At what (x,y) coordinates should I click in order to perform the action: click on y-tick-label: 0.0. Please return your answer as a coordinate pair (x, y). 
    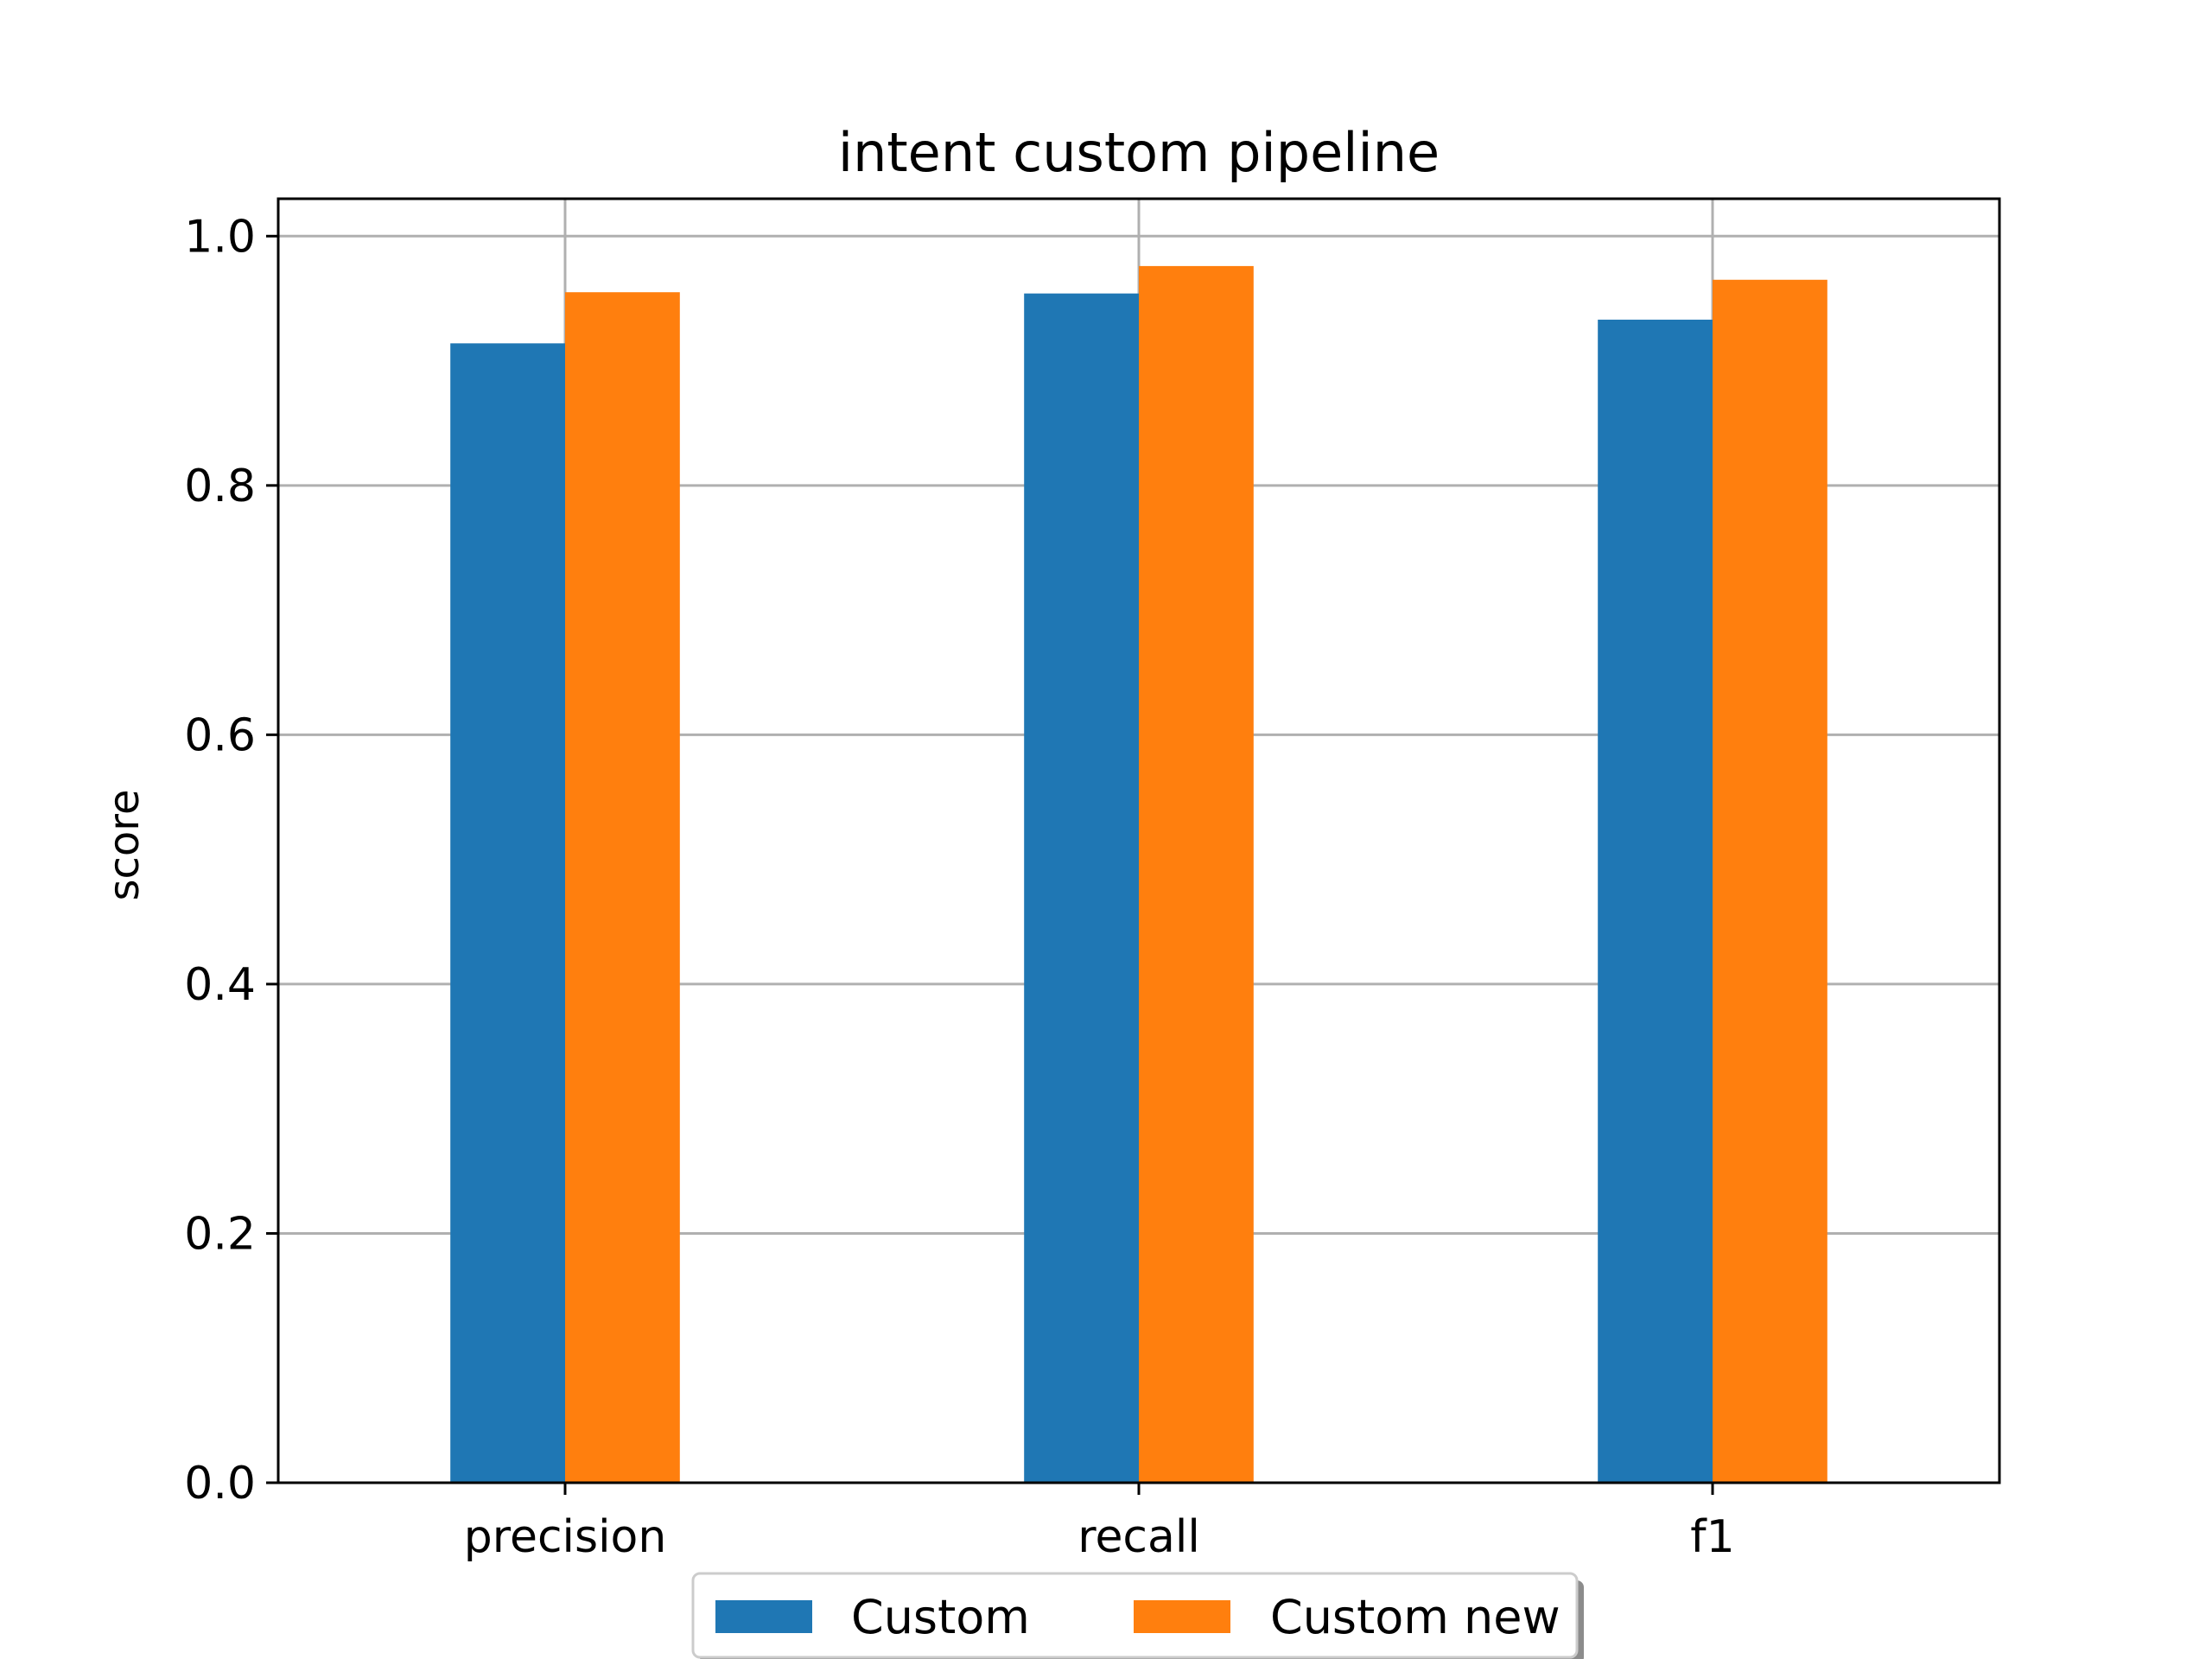
    Looking at the image, I should click on (220, 1484).